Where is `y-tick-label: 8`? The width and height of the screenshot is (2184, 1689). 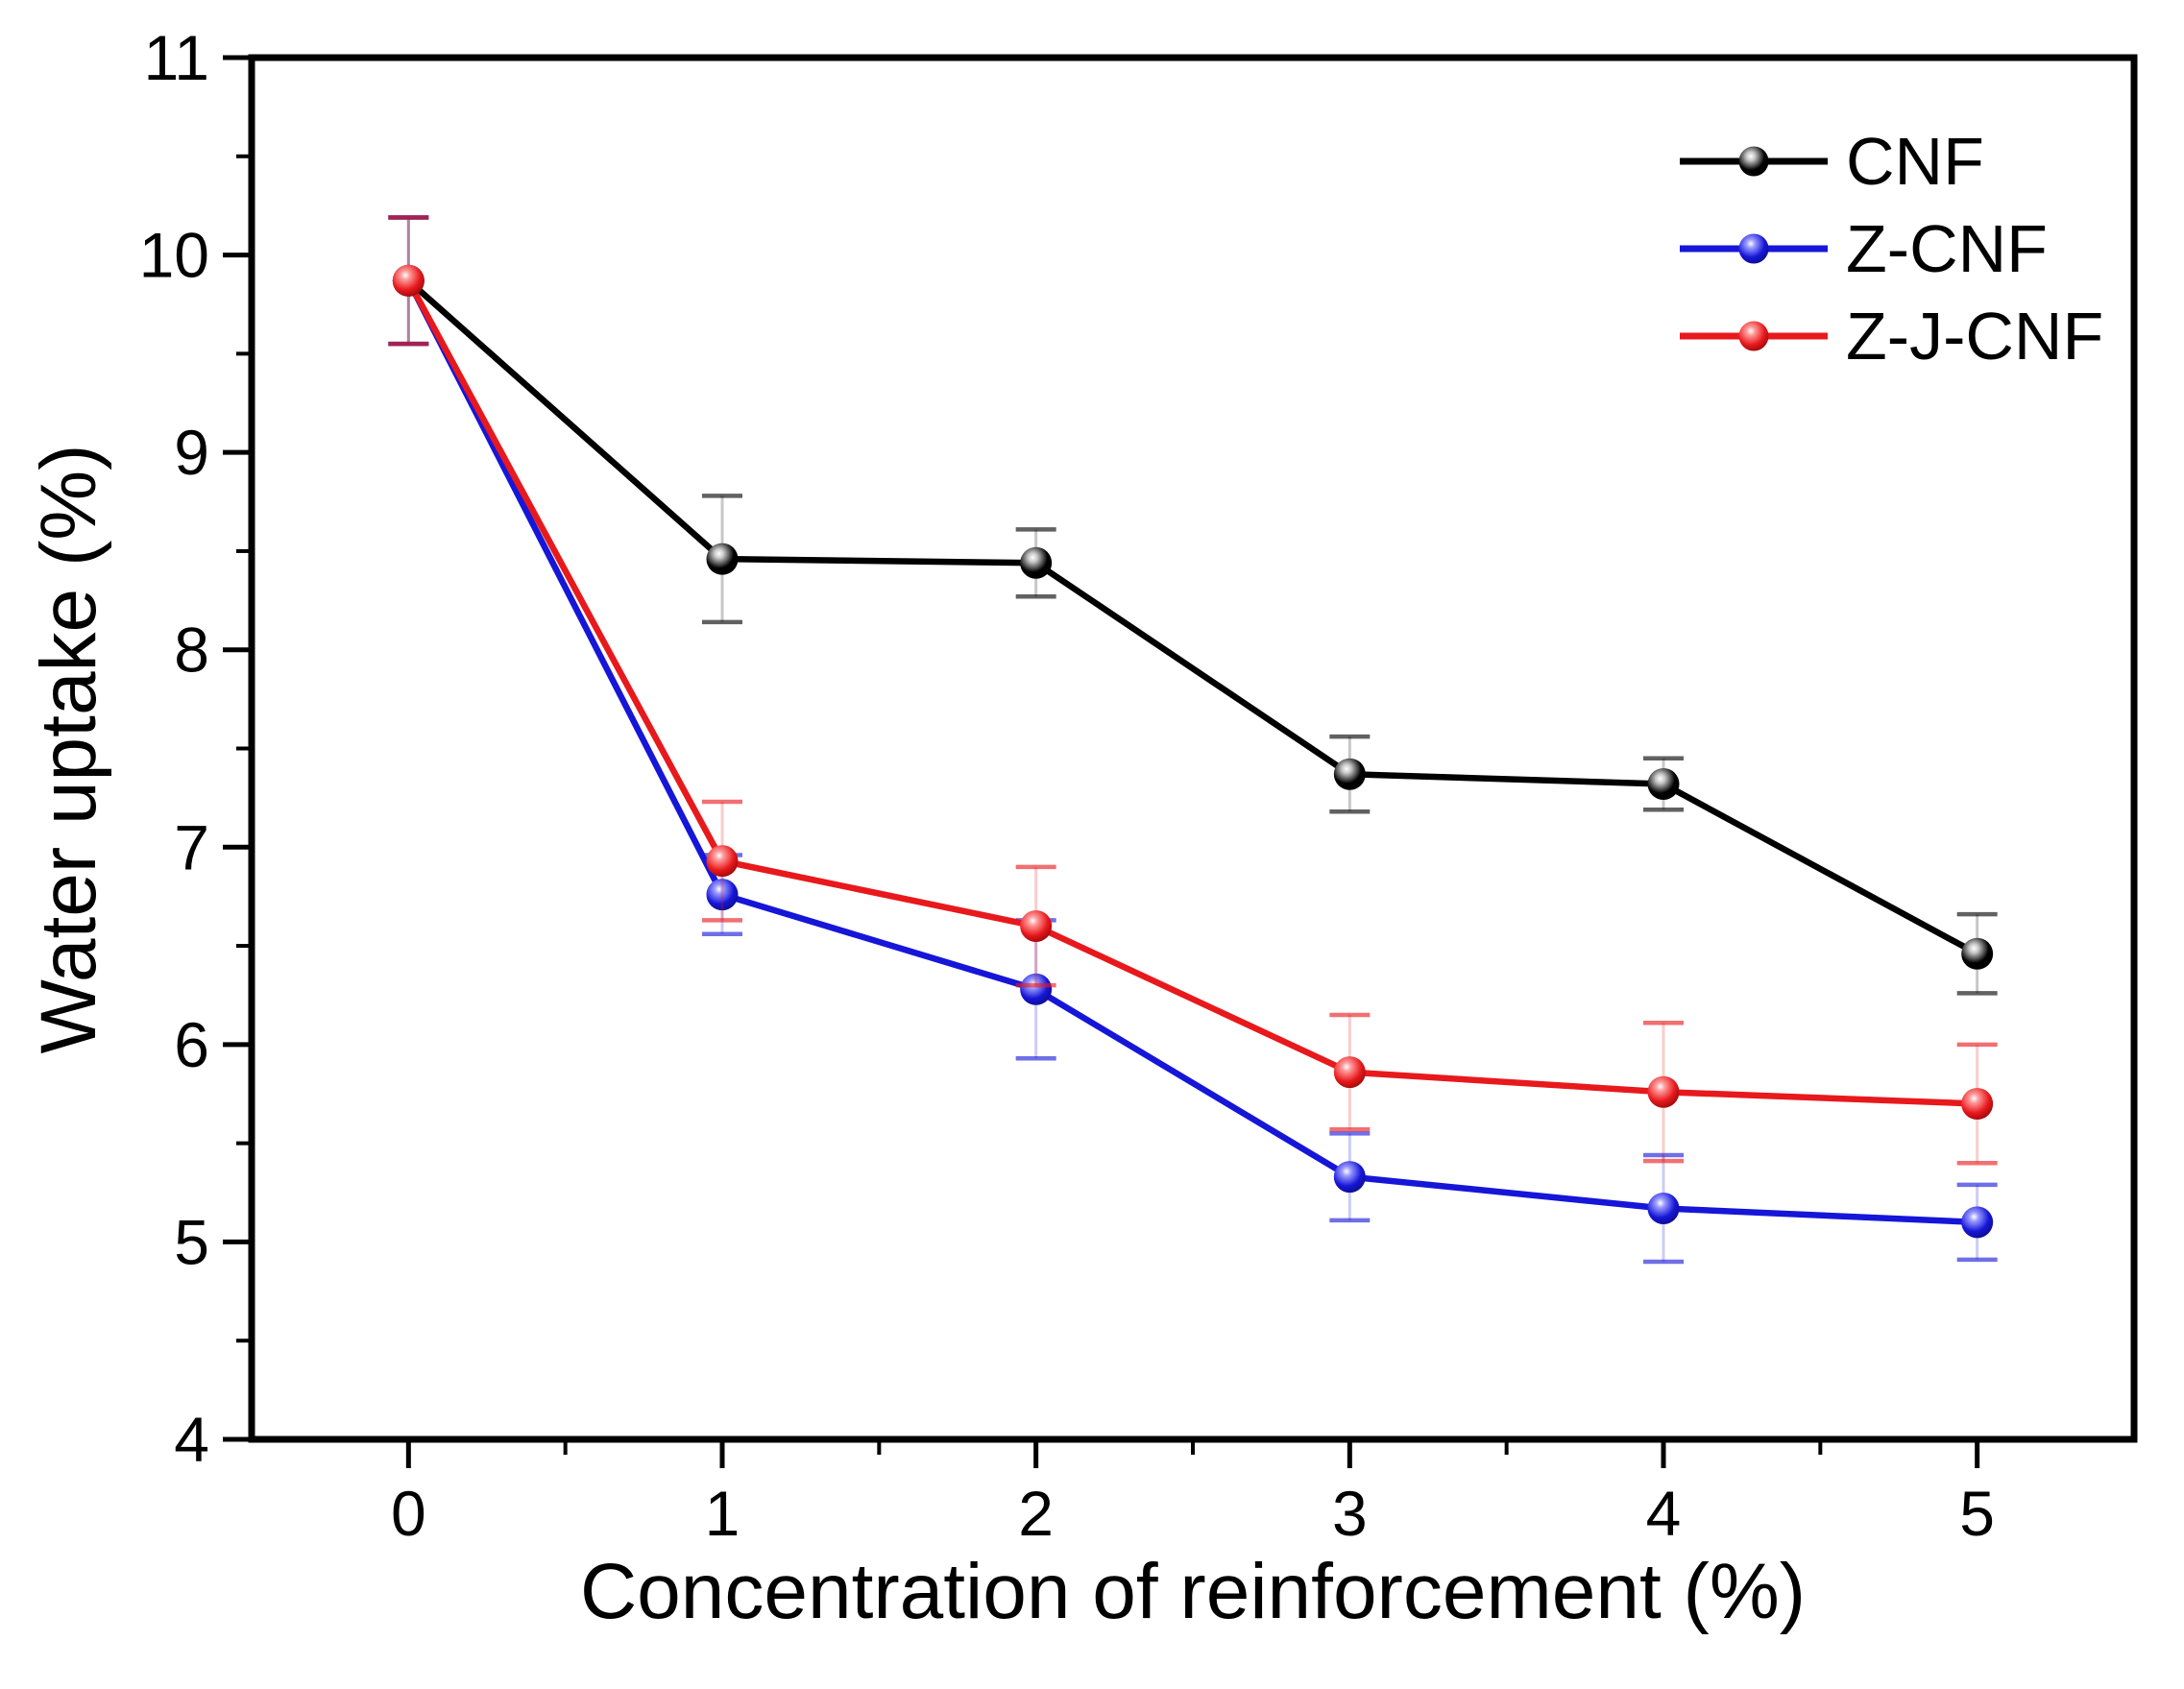
y-tick-label: 8 is located at coordinates (192, 650).